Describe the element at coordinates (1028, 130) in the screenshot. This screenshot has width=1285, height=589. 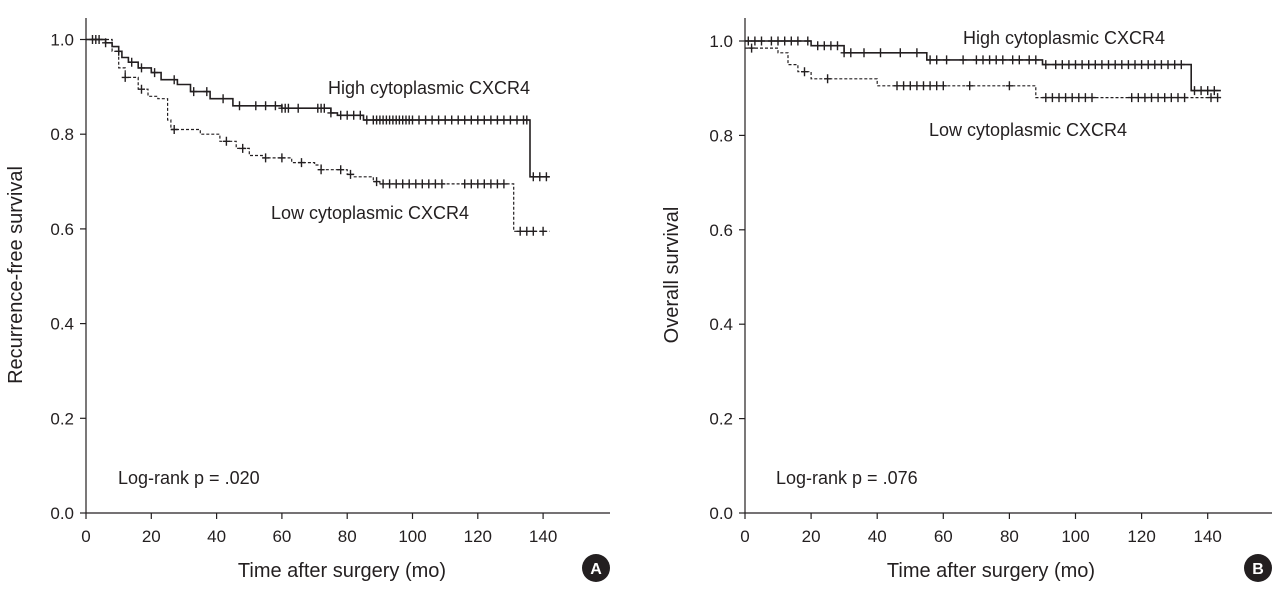
I see `panel-b-low-series-label: Low cytoplasmic CXCR4` at that location.